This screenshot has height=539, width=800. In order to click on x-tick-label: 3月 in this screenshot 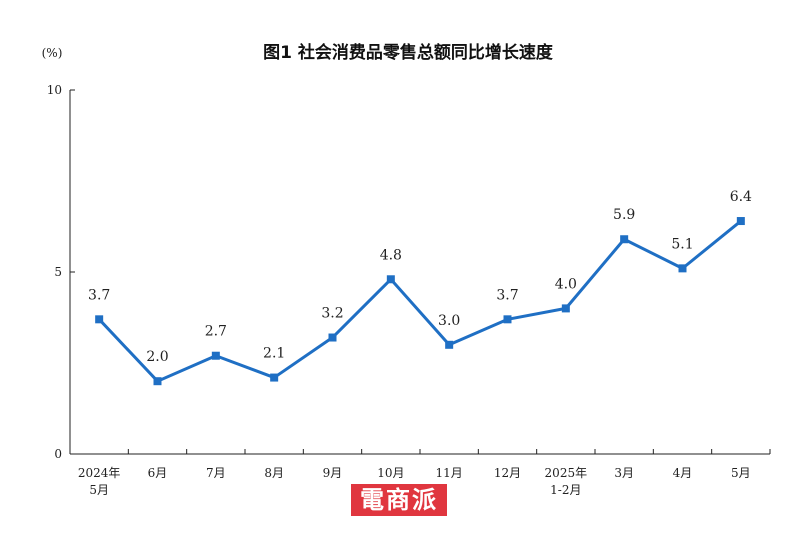, I will do `click(624, 473)`.